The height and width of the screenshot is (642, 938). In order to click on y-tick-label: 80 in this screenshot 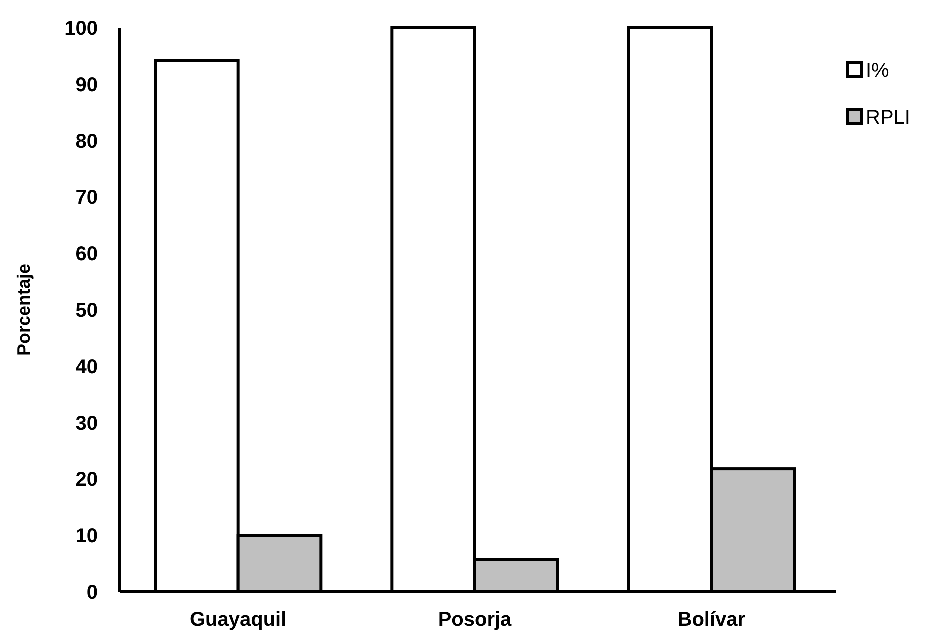, I will do `click(87, 141)`.